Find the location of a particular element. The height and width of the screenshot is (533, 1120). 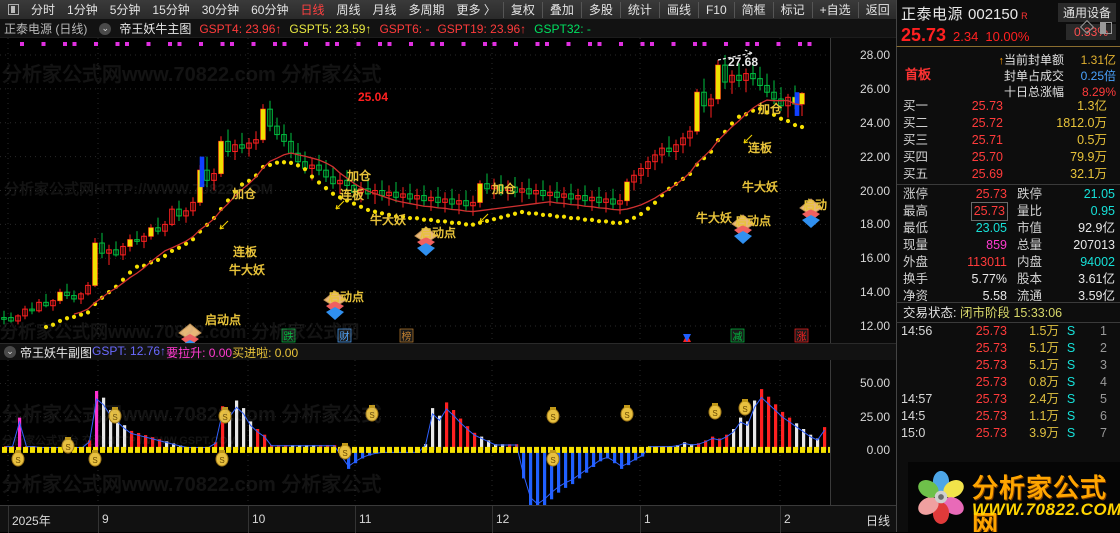

bid-price: 25.73 is located at coordinates (987, 106).